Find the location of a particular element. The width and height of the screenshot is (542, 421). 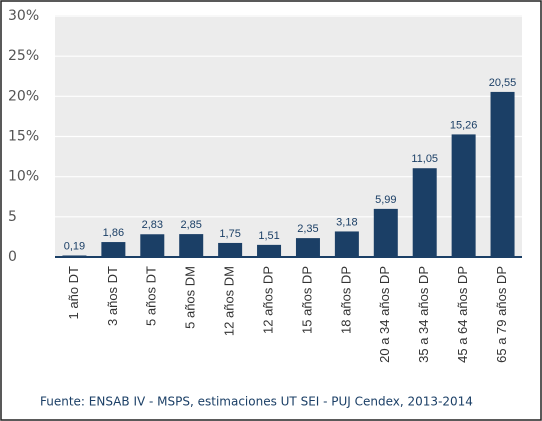

value-label: 1,86 is located at coordinates (113, 233).